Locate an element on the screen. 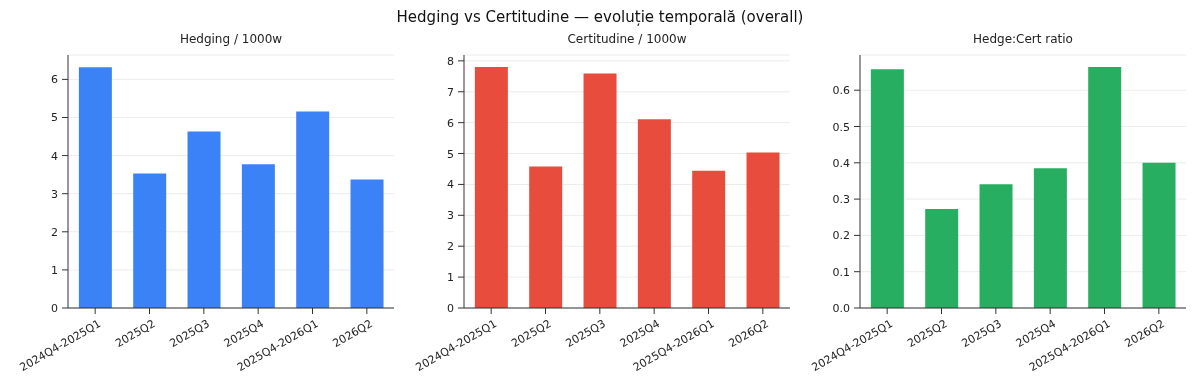  text: Hedging vs Certitudine — evoluție temporală (overall) is located at coordinates (600, 17).